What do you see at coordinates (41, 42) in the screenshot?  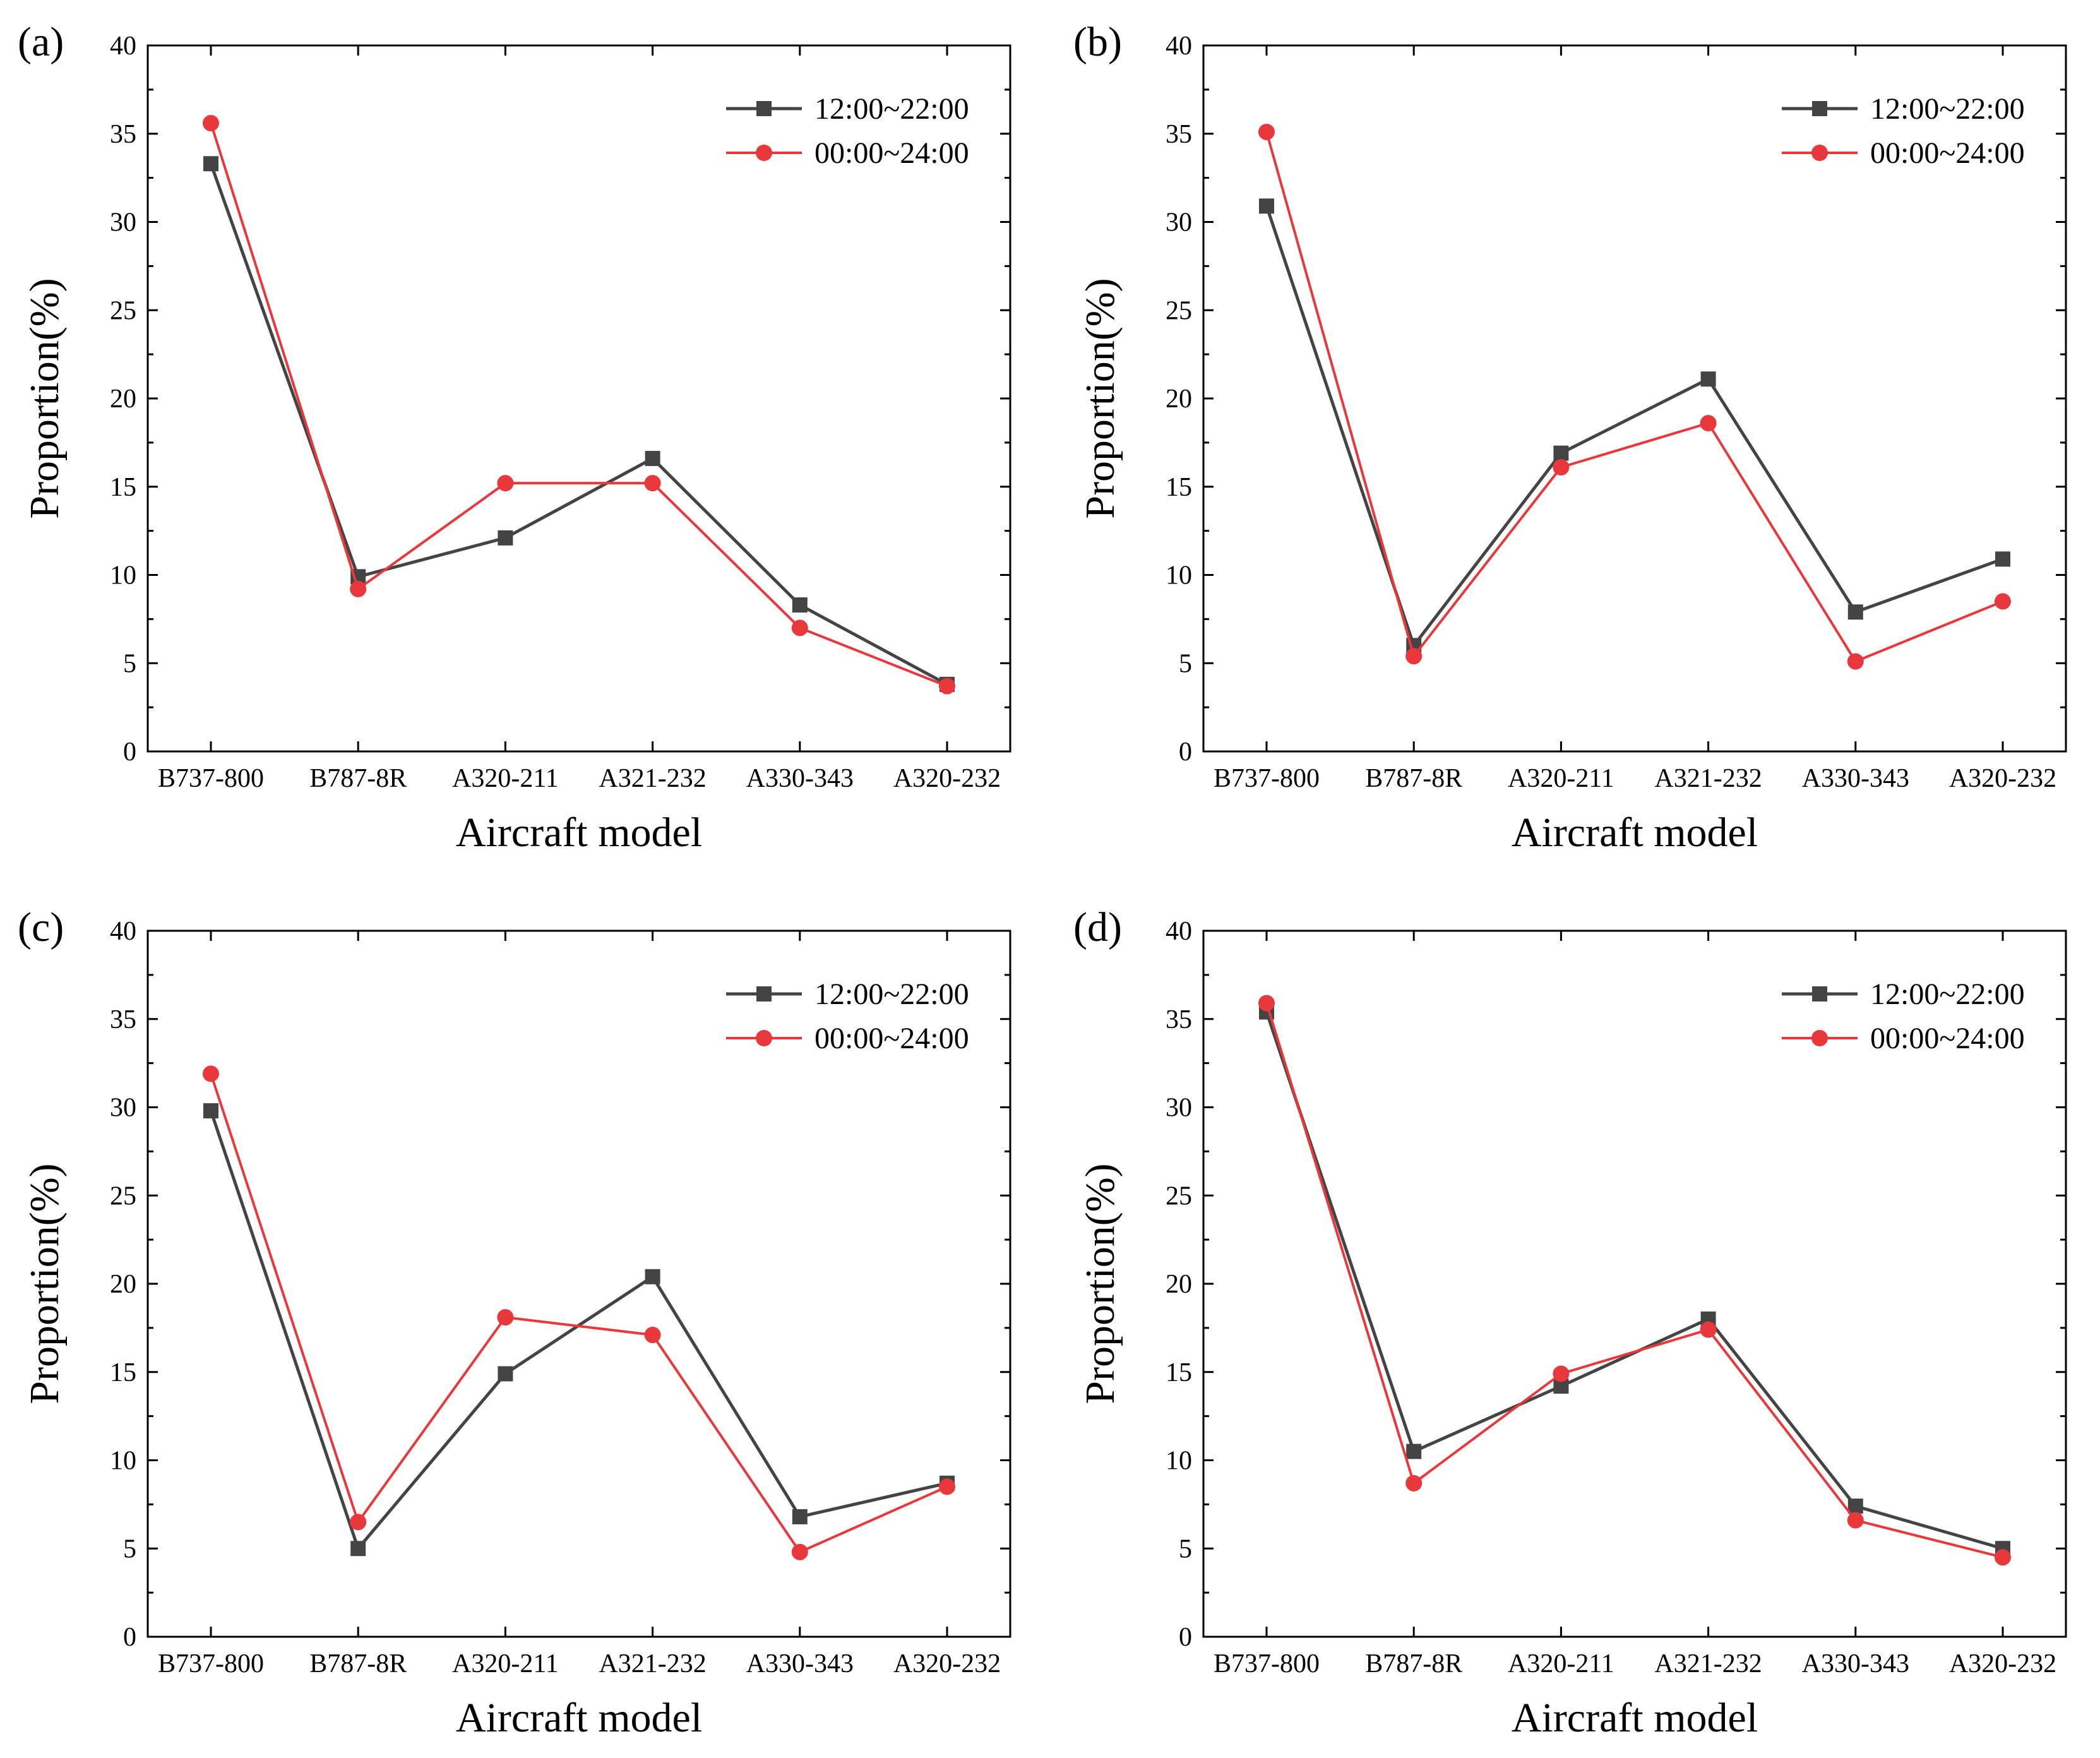 I see `panel-label: (a)` at bounding box center [41, 42].